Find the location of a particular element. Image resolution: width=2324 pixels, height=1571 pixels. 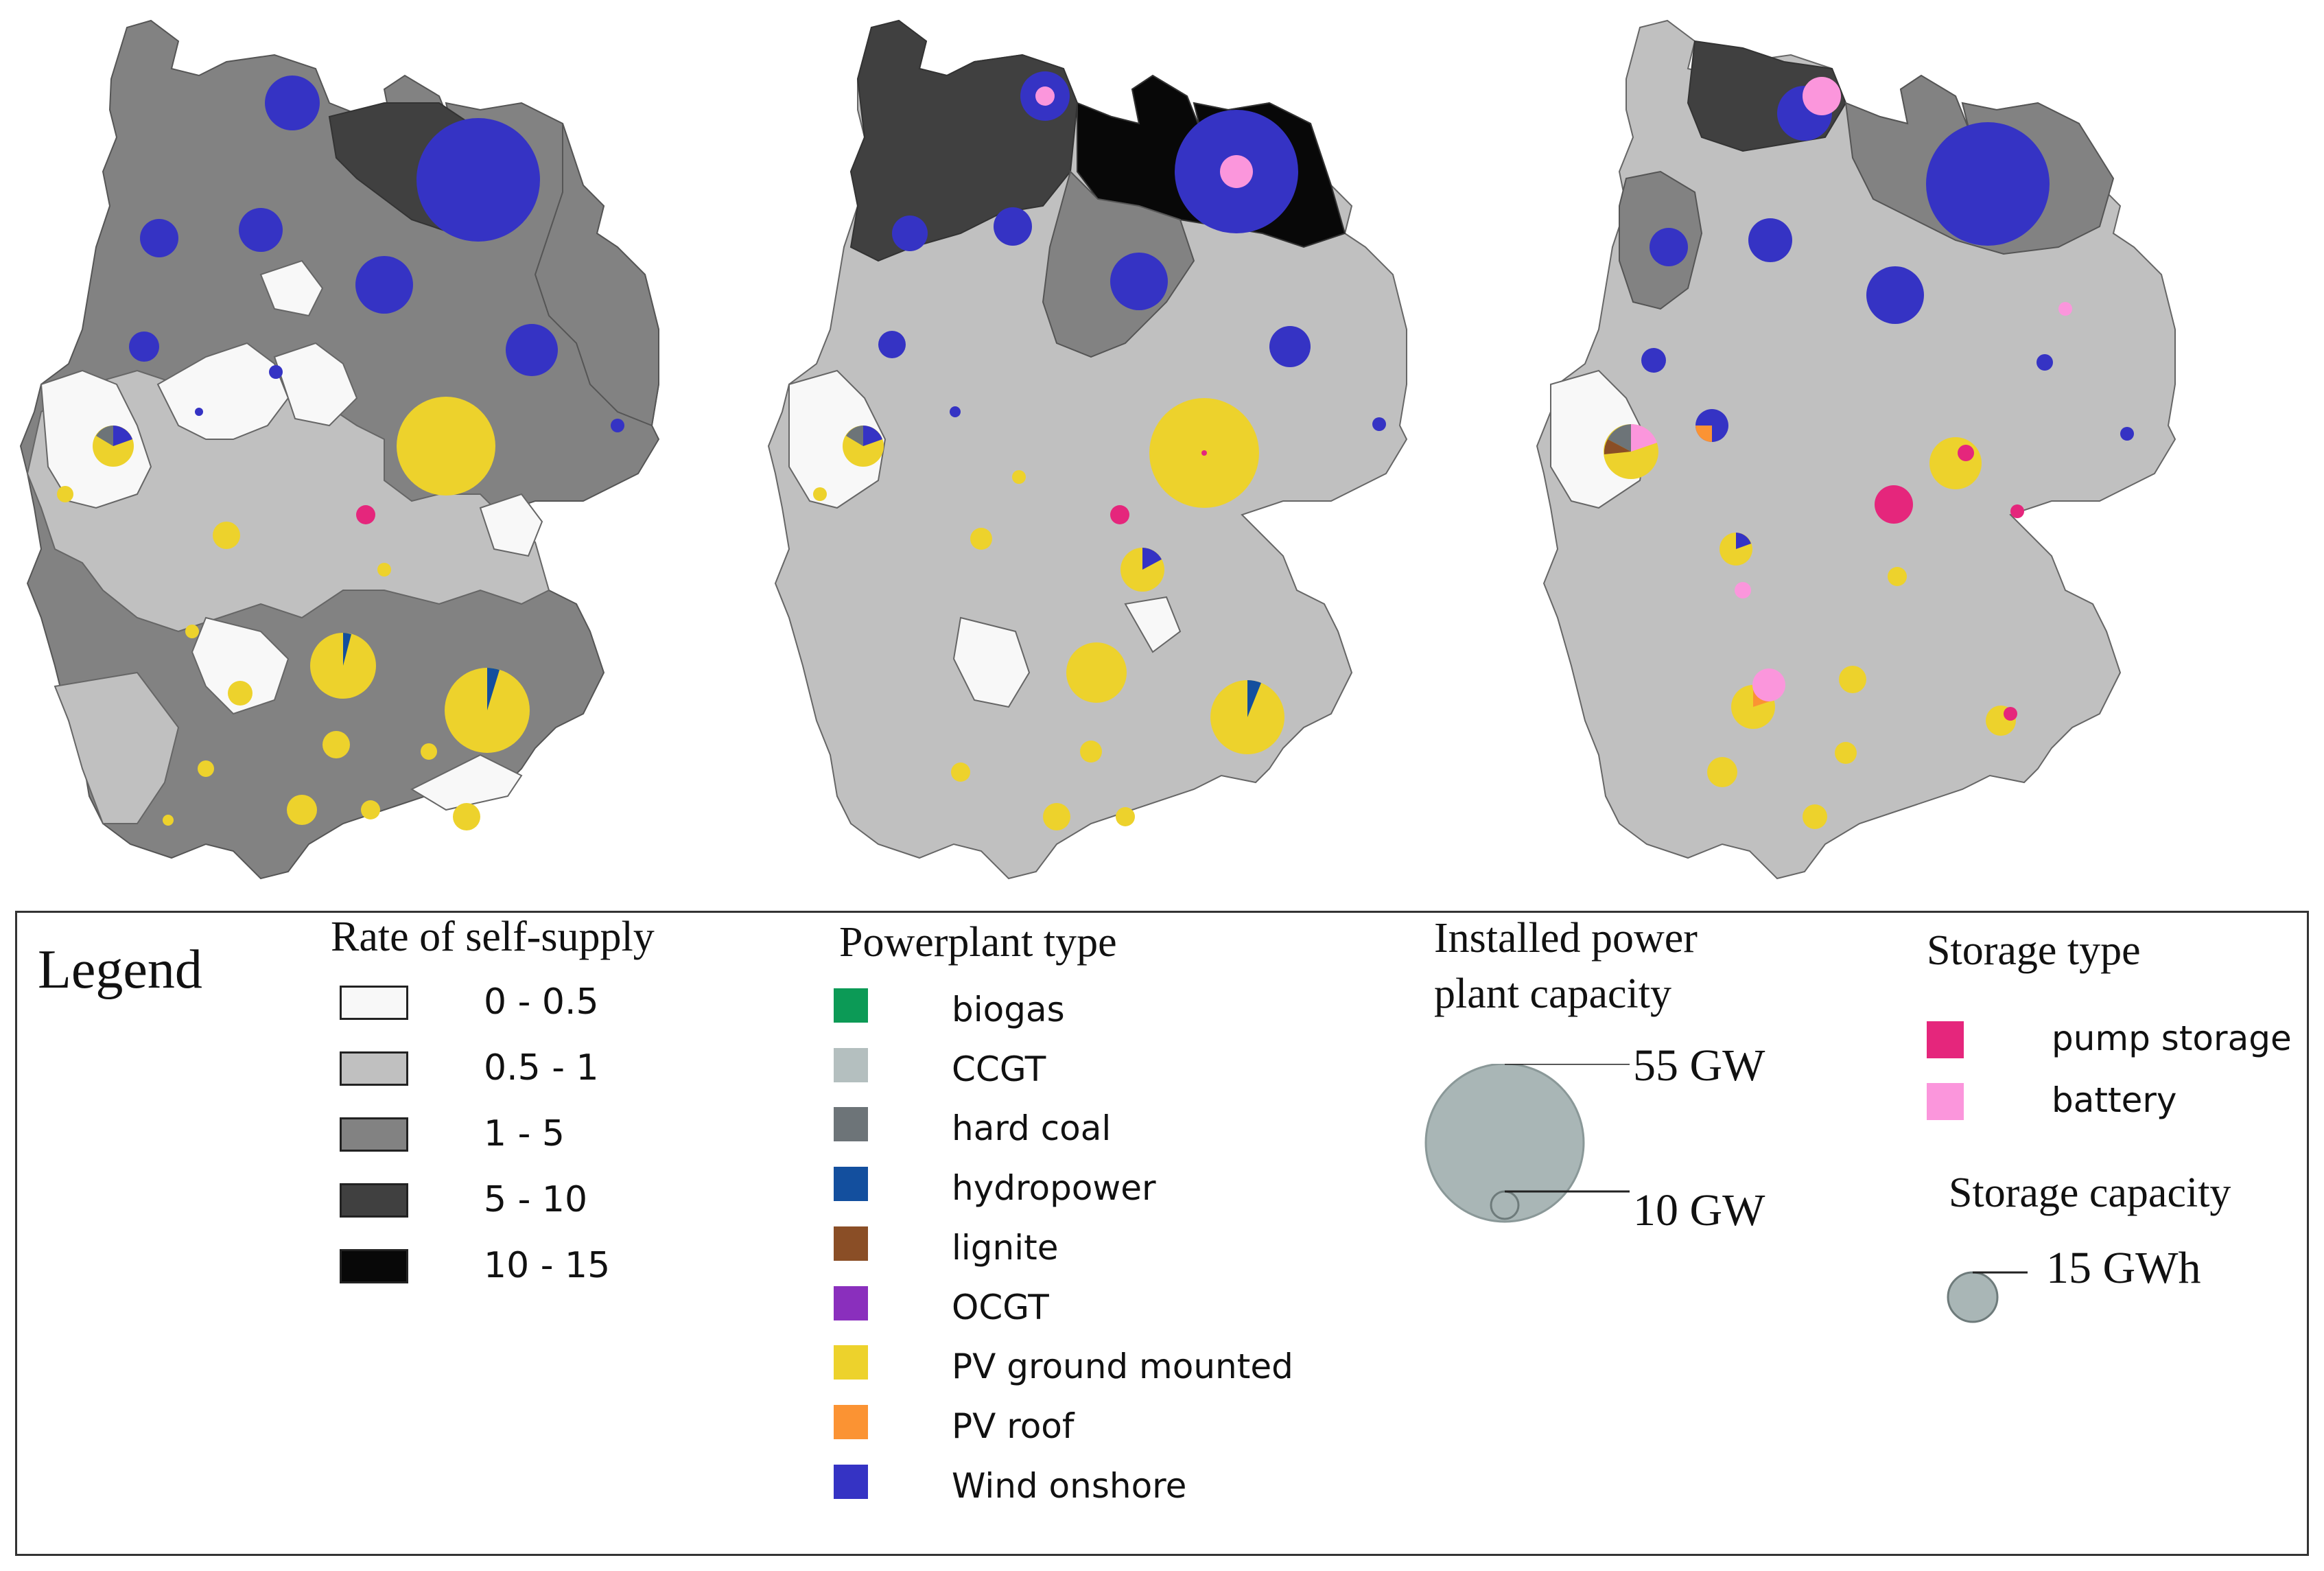

plant-type-label: biogas is located at coordinates (1009, 1009).